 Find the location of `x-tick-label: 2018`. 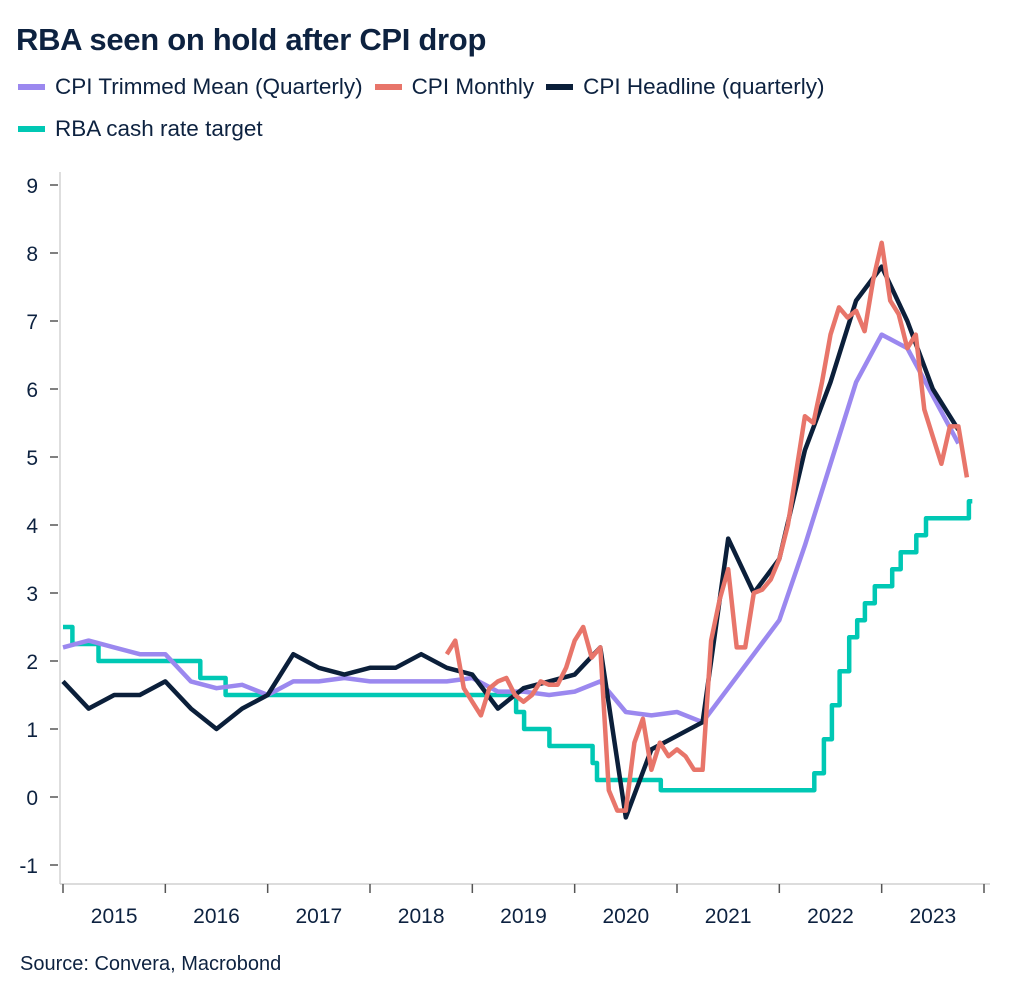

x-tick-label: 2018 is located at coordinates (421, 916).